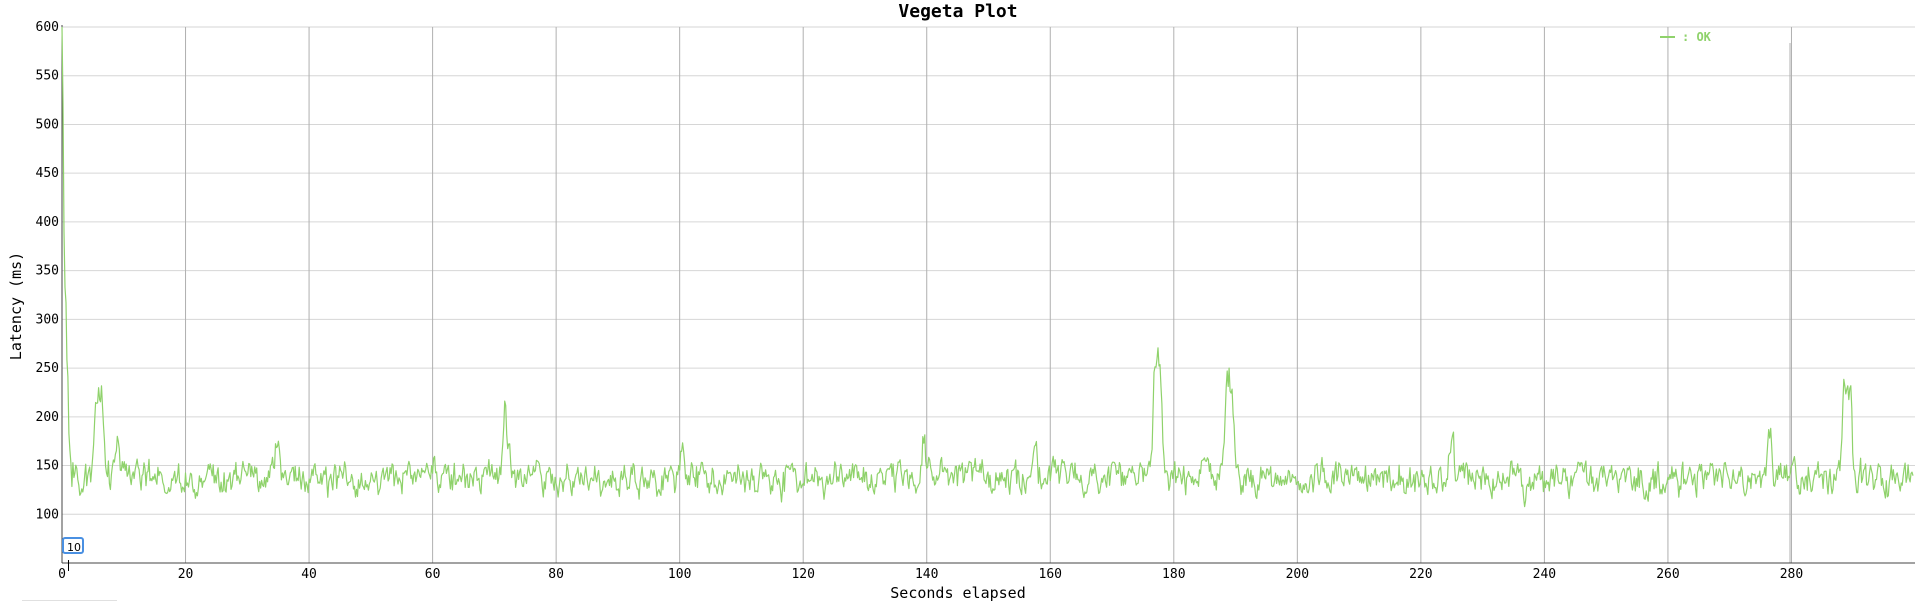  I want to click on x-tick-label: 140, so click(926, 574).